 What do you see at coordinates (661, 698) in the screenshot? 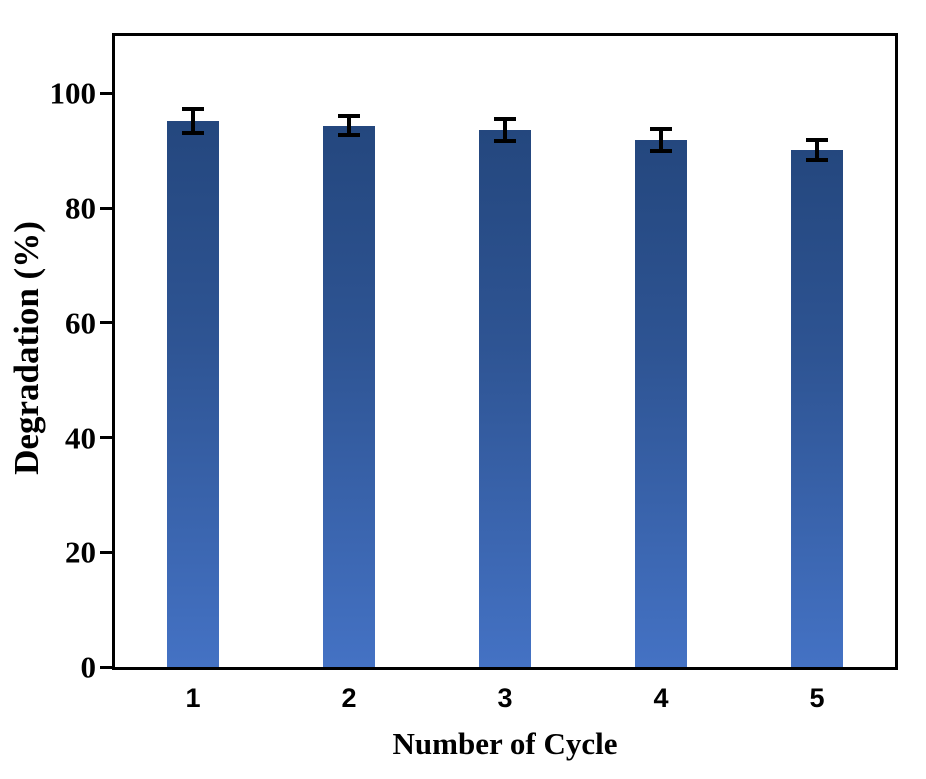
I see `x-tick-label: 4` at bounding box center [661, 698].